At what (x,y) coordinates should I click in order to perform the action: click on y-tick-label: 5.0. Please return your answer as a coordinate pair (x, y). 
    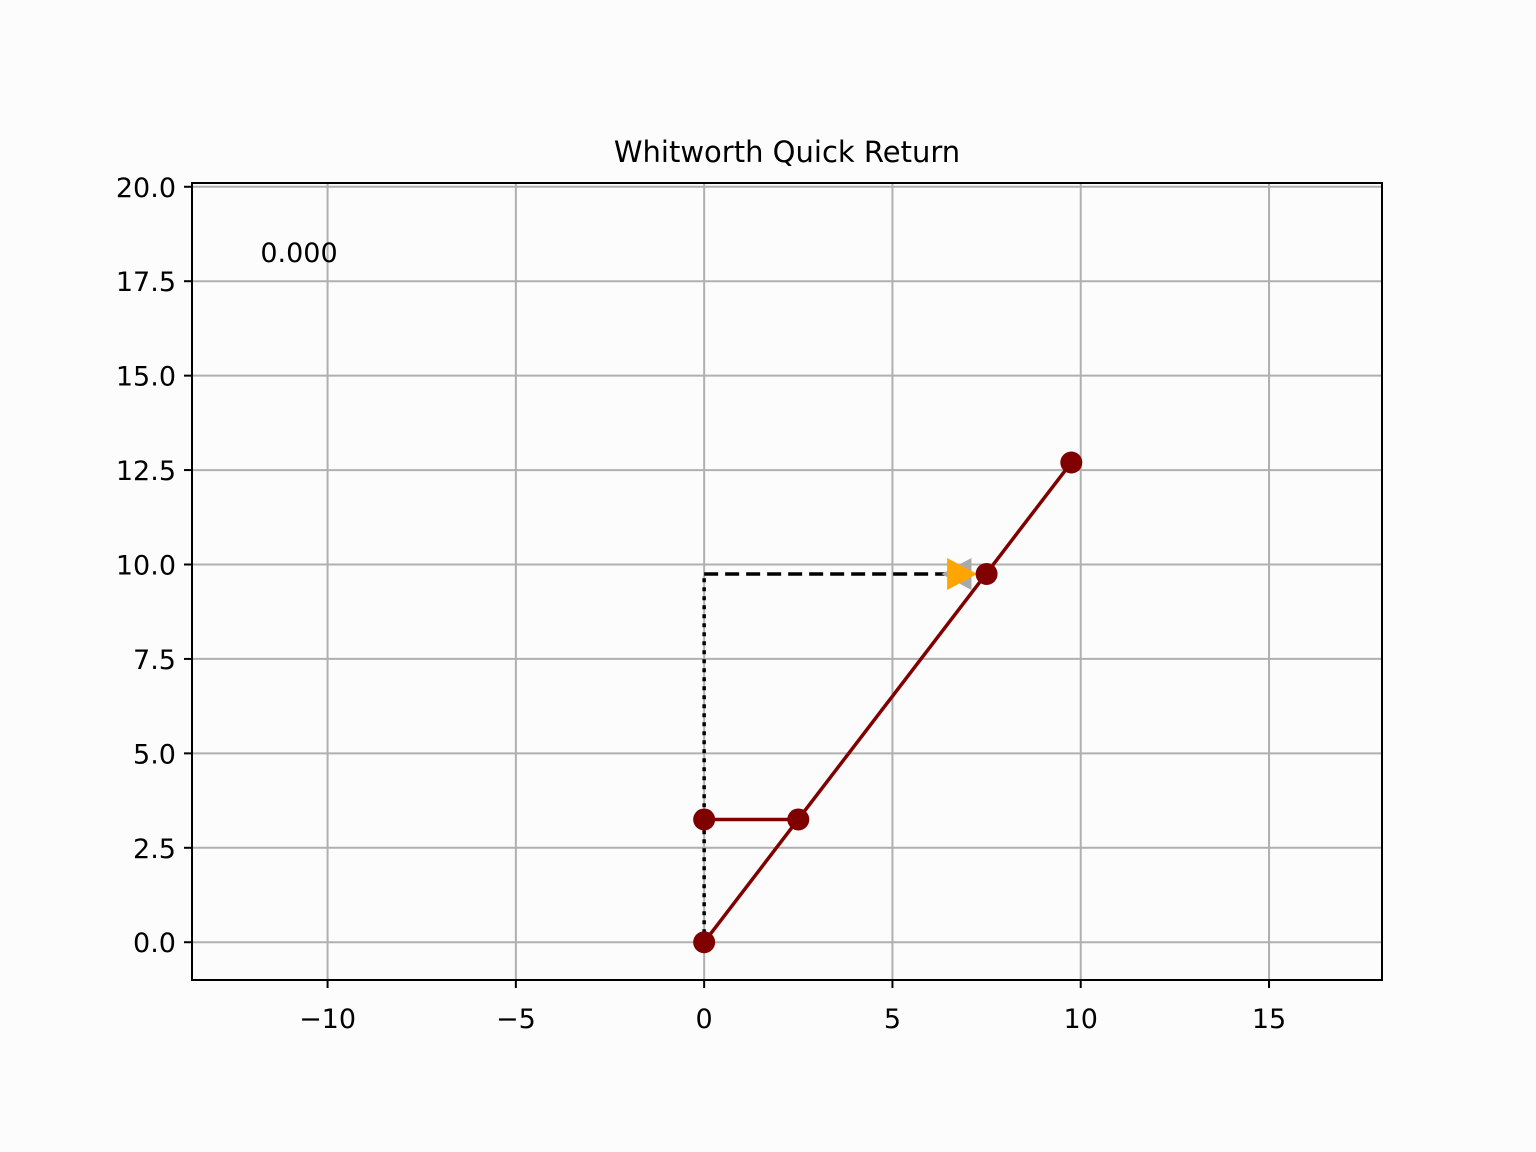
    Looking at the image, I should click on (154, 754).